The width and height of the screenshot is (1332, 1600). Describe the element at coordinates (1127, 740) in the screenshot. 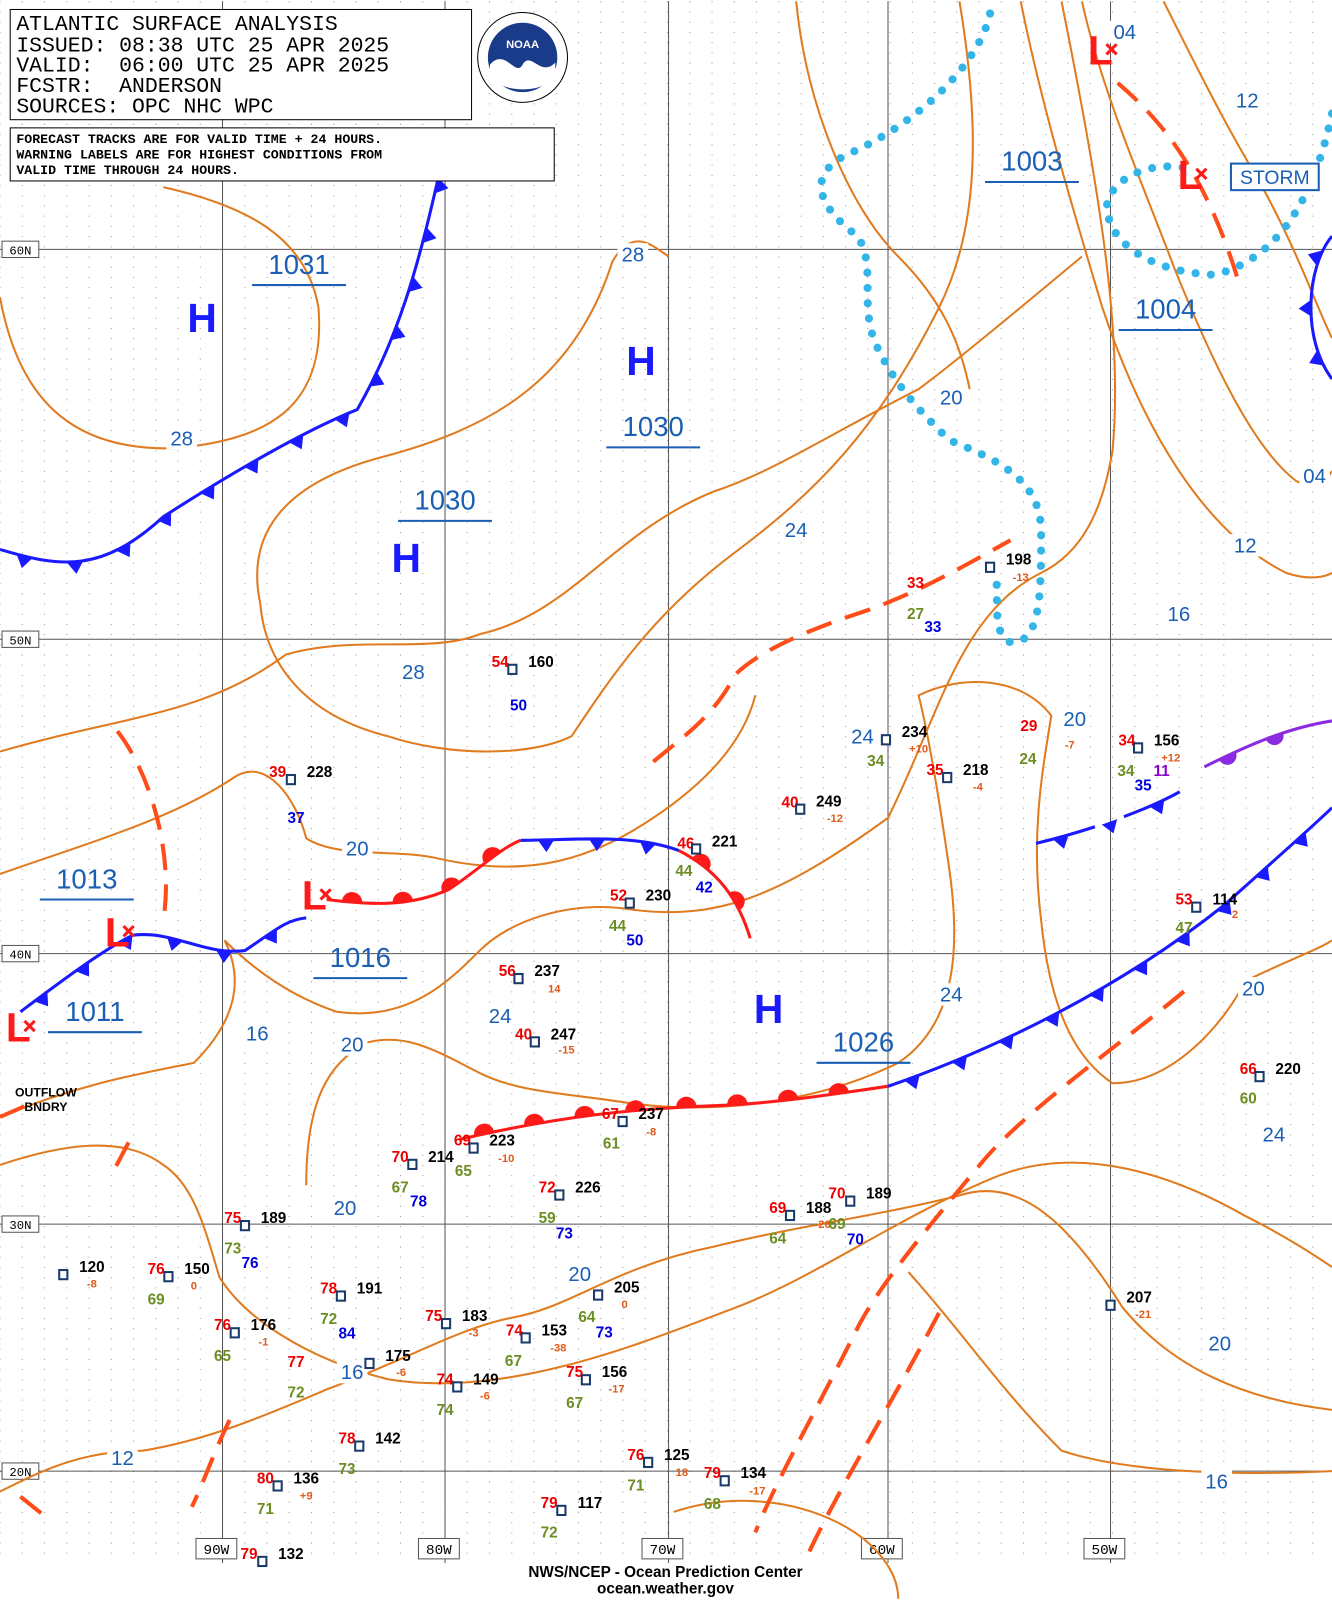

I see `station-temp: 34` at that location.